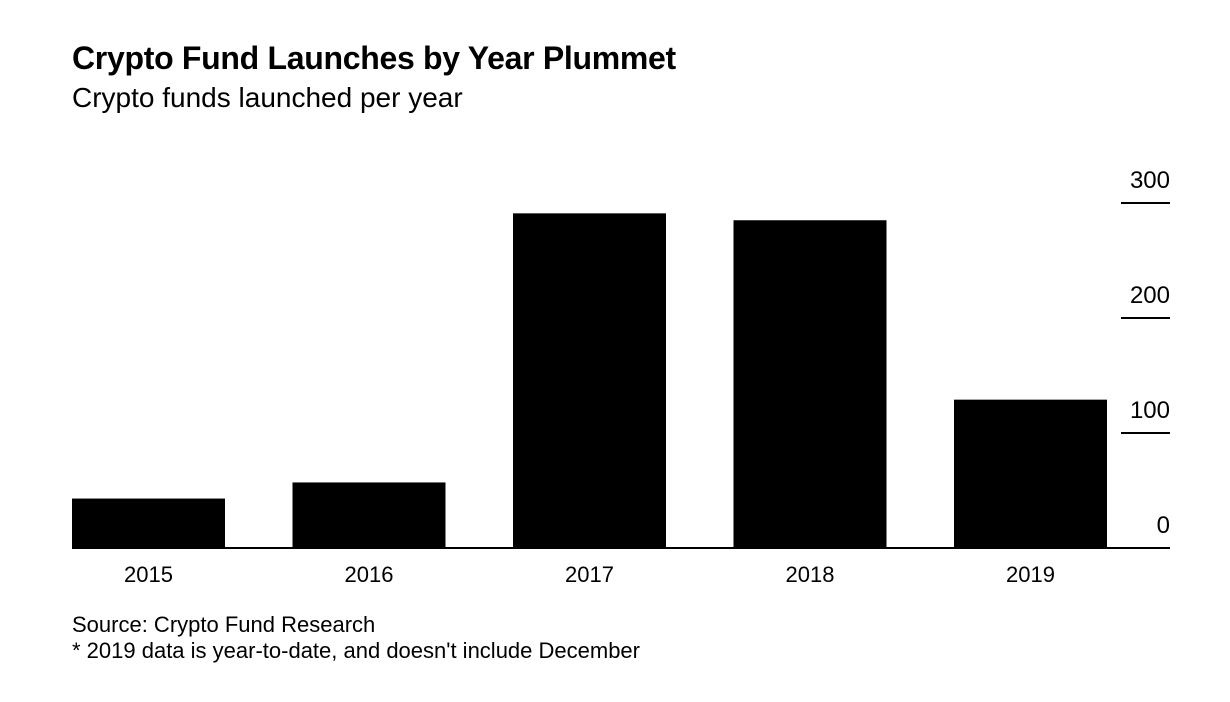 This screenshot has height=702, width=1230. Describe the element at coordinates (810, 574) in the screenshot. I see `x-tick-label-2018: 2018` at that location.